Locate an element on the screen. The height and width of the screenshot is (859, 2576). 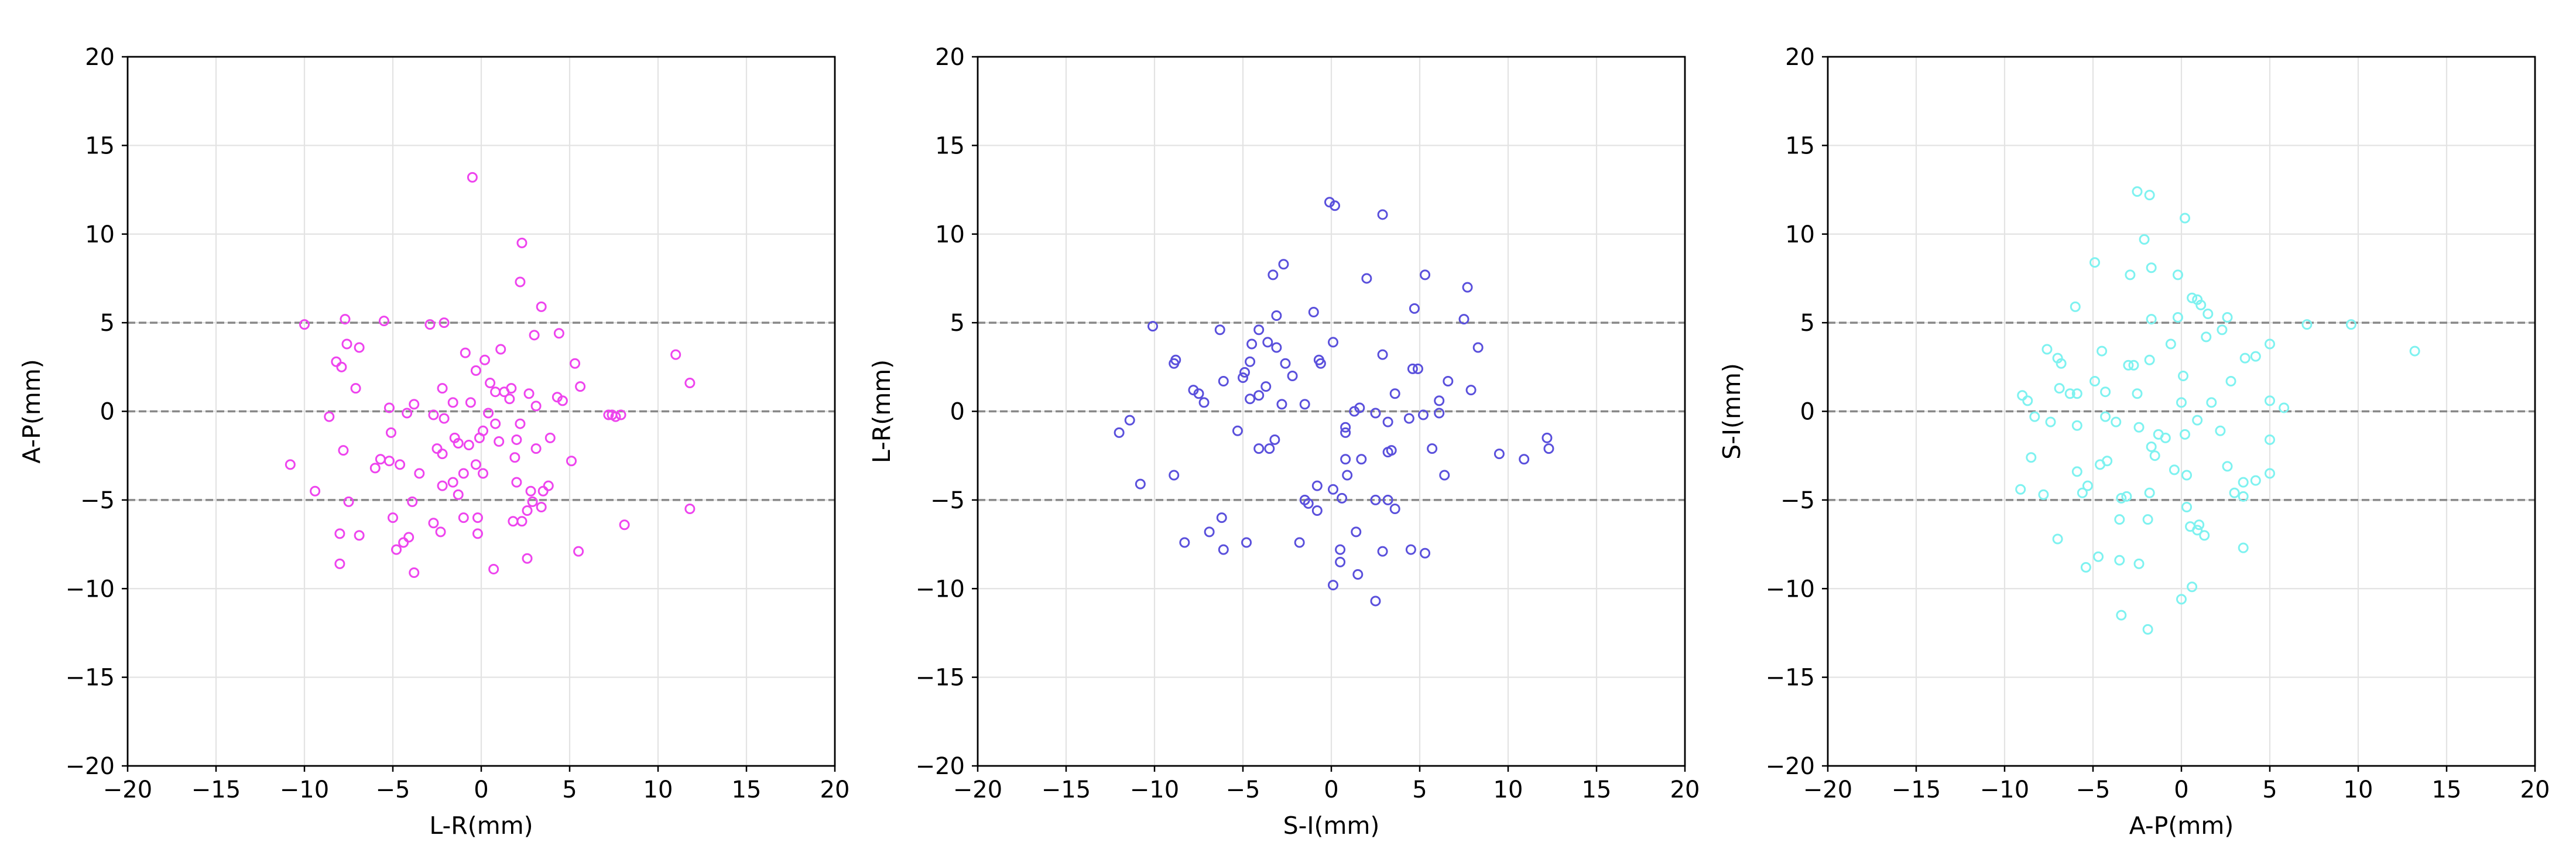
x-axis-label: L-R(mm) is located at coordinates (481, 826).